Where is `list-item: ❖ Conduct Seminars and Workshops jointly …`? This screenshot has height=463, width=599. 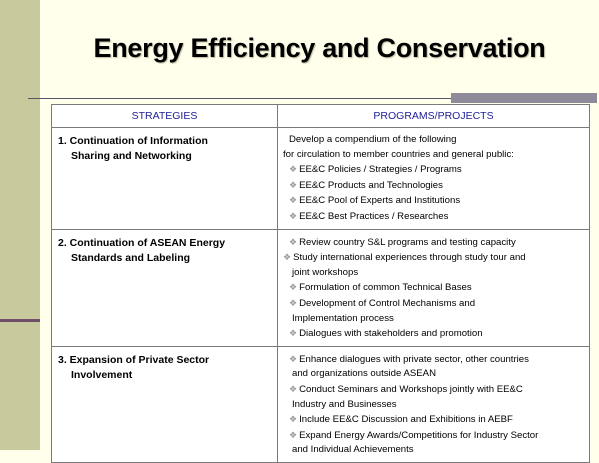 list-item: ❖ Conduct Seminars and Workshops jointly … is located at coordinates (406, 389).